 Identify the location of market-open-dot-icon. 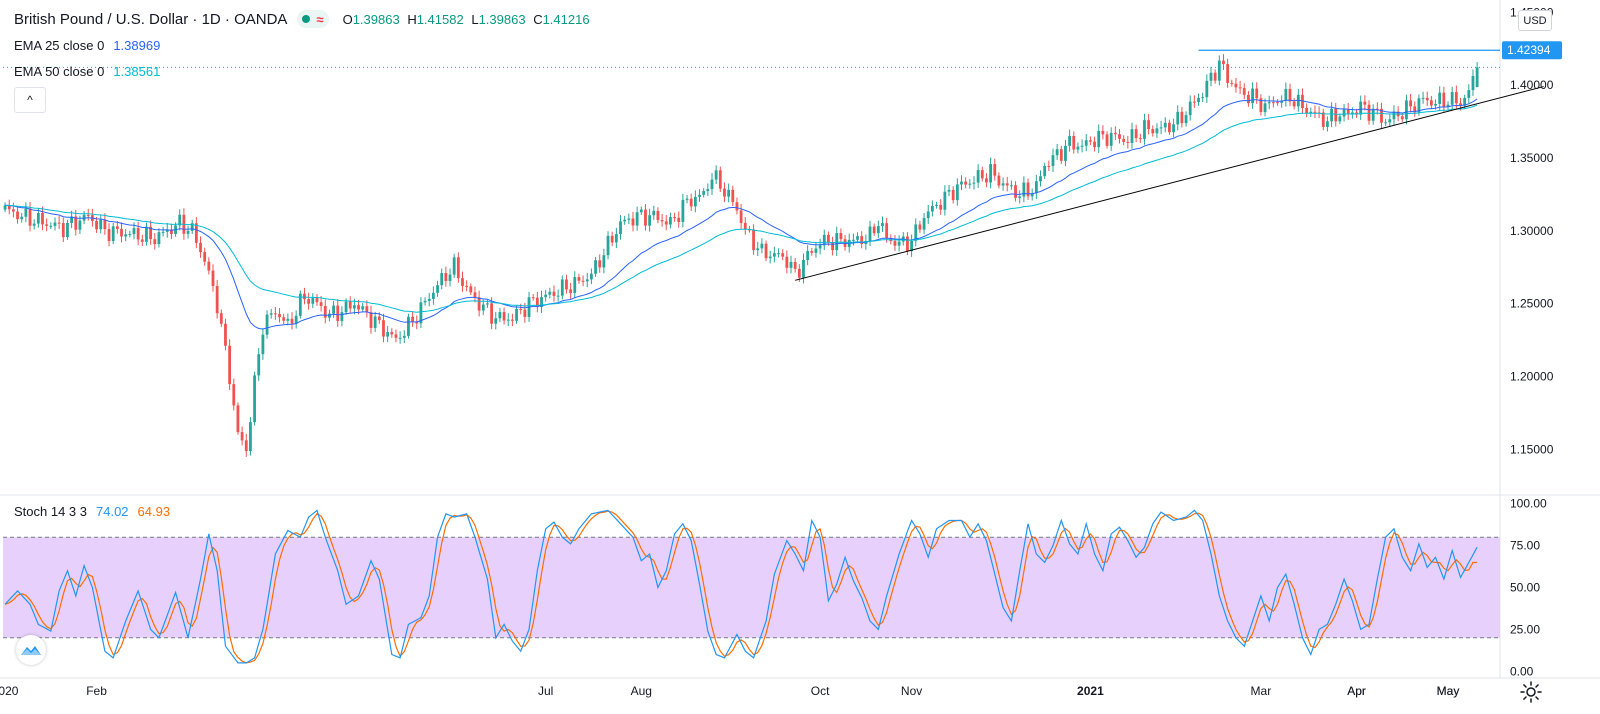
(306, 19).